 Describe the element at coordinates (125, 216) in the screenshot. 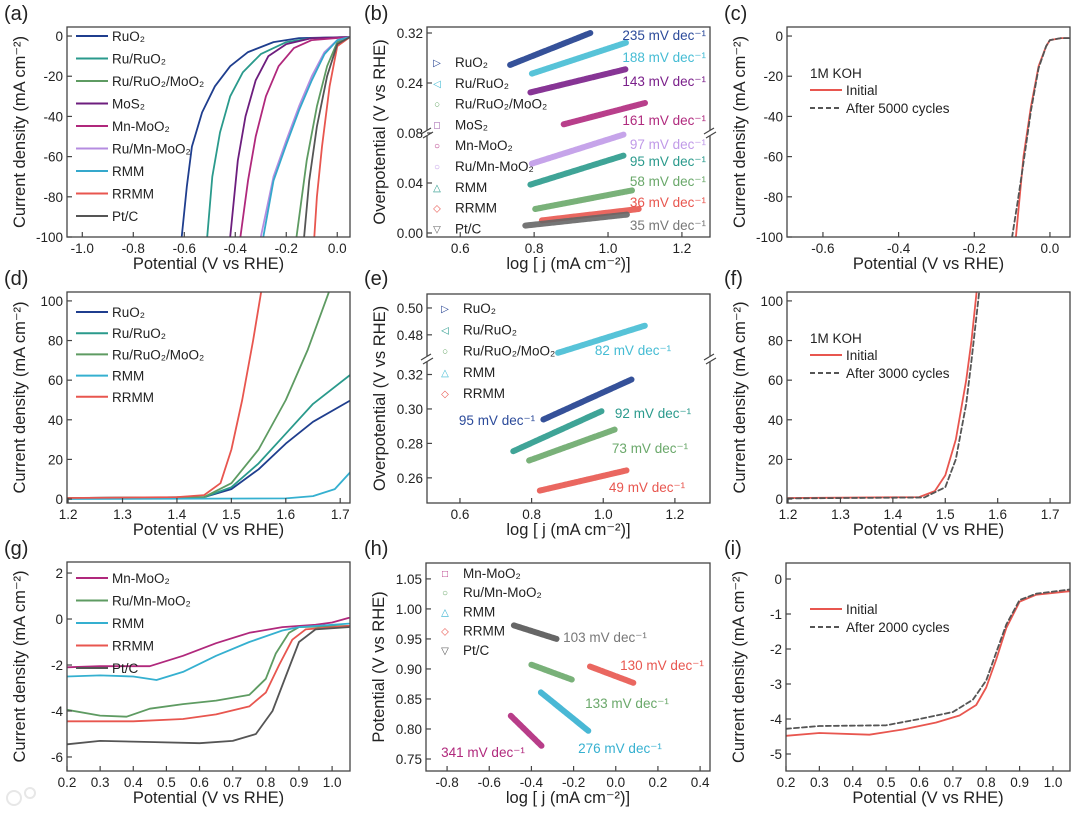

I see `legend-label: Pt/C` at that location.